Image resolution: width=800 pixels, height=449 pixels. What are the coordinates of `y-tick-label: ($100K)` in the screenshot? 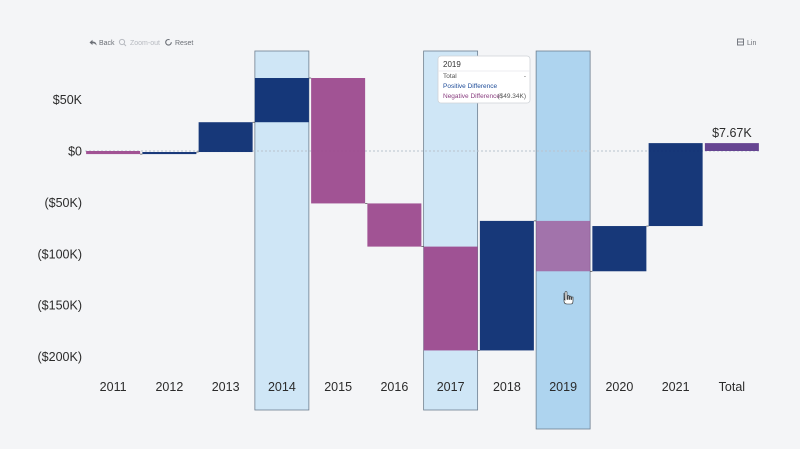 It's located at (60, 254).